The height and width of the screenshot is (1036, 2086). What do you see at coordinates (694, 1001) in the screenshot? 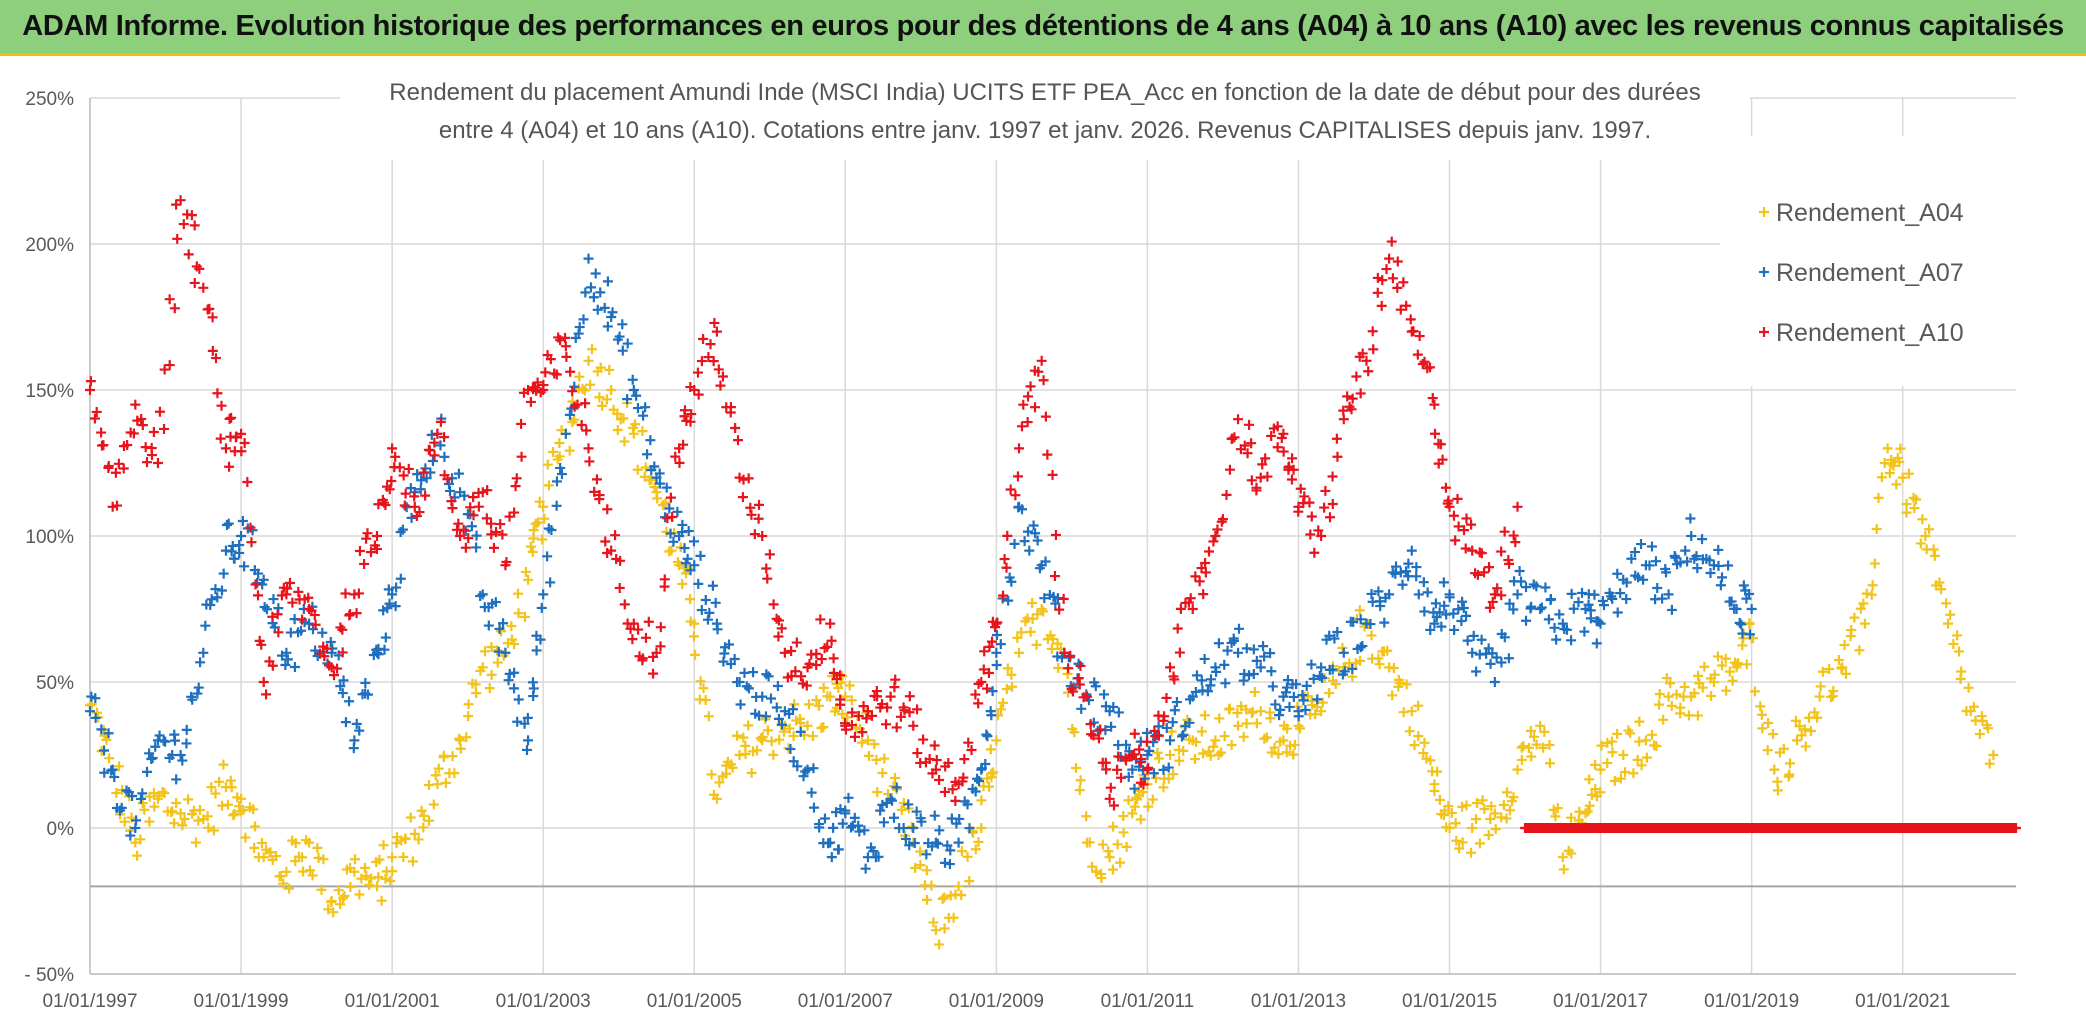
I see `x-tick-label: 01/01/2005` at bounding box center [694, 1001].